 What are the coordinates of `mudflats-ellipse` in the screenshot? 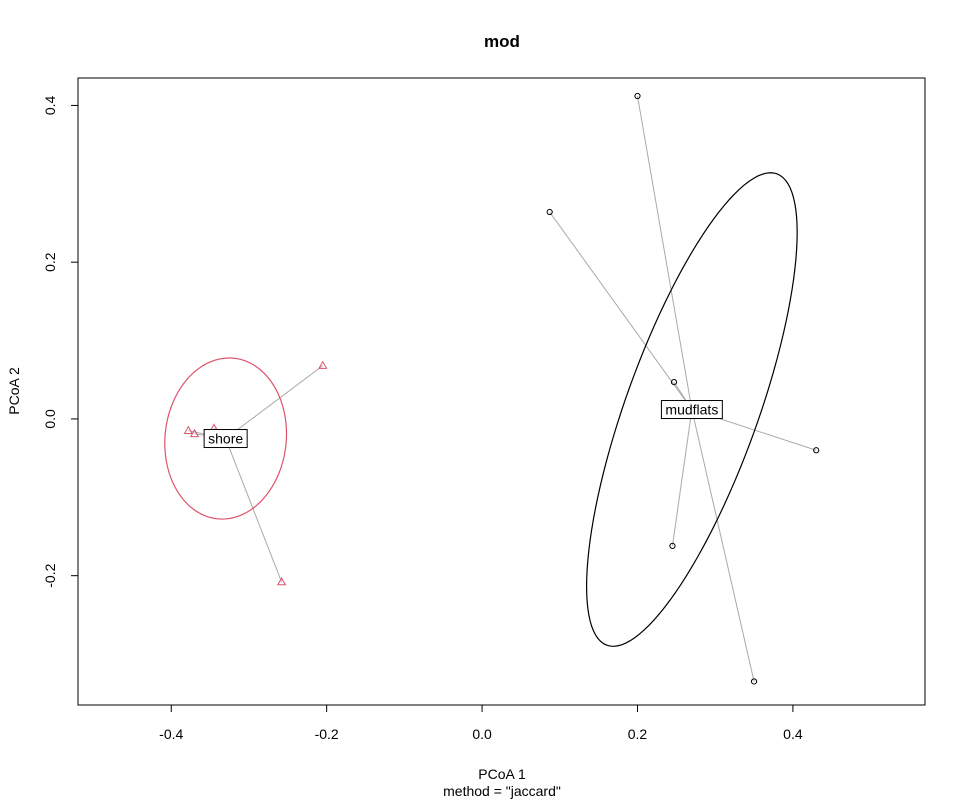 It's located at (691, 409).